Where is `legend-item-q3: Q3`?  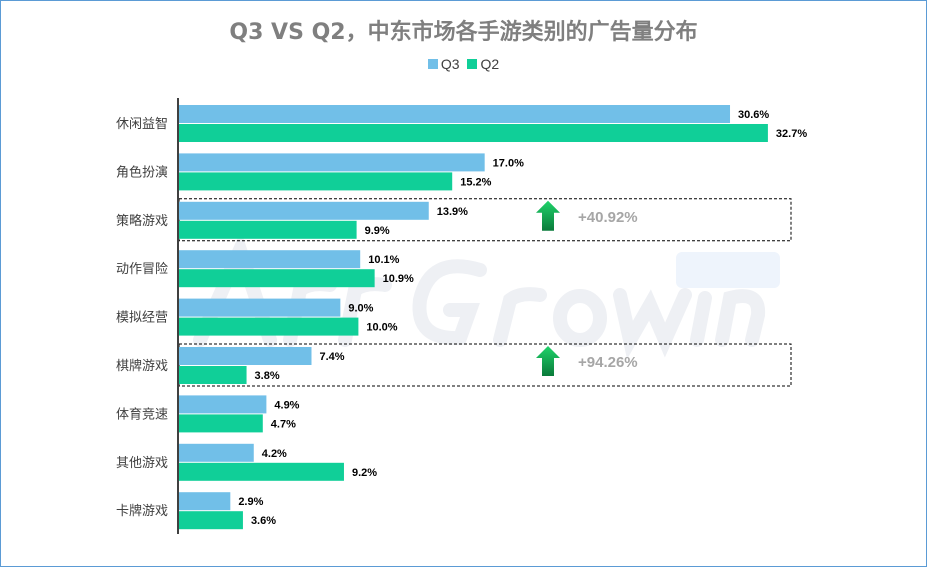
legend-item-q3: Q3 is located at coordinates (443, 64).